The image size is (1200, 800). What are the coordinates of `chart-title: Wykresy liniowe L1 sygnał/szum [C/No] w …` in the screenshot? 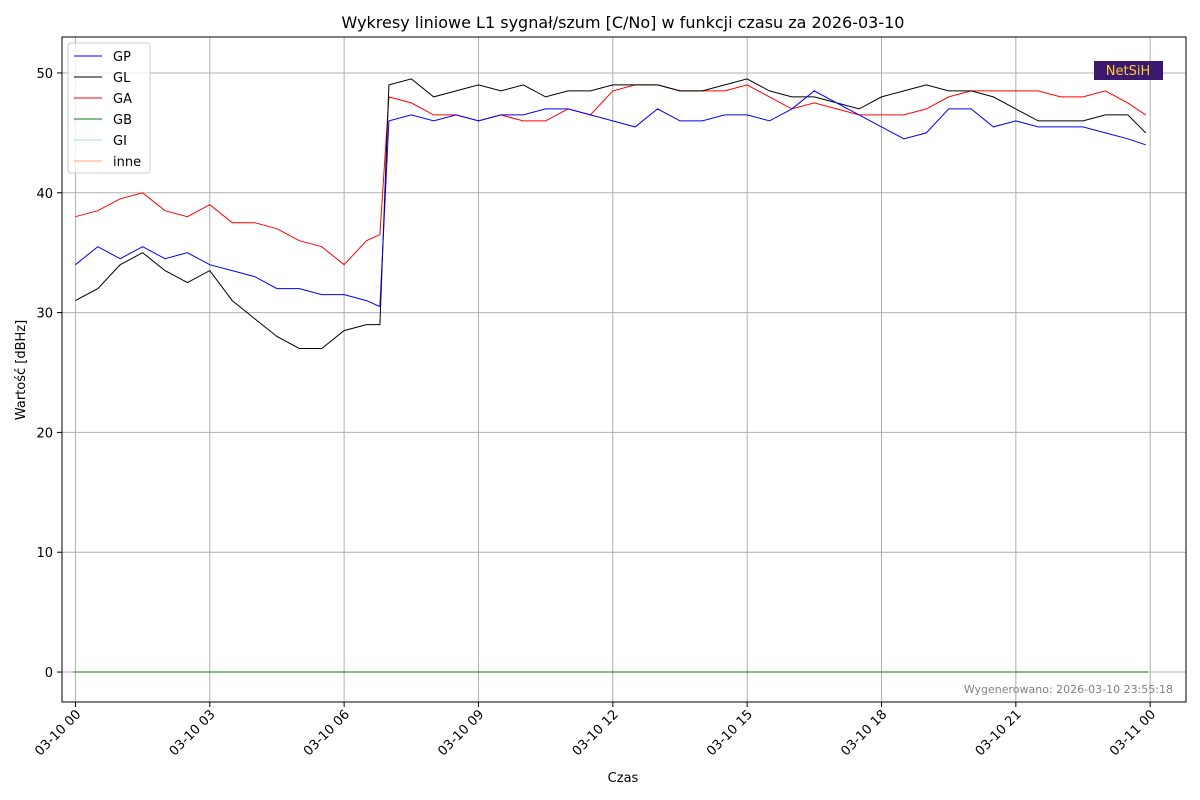 It's located at (623, 22).